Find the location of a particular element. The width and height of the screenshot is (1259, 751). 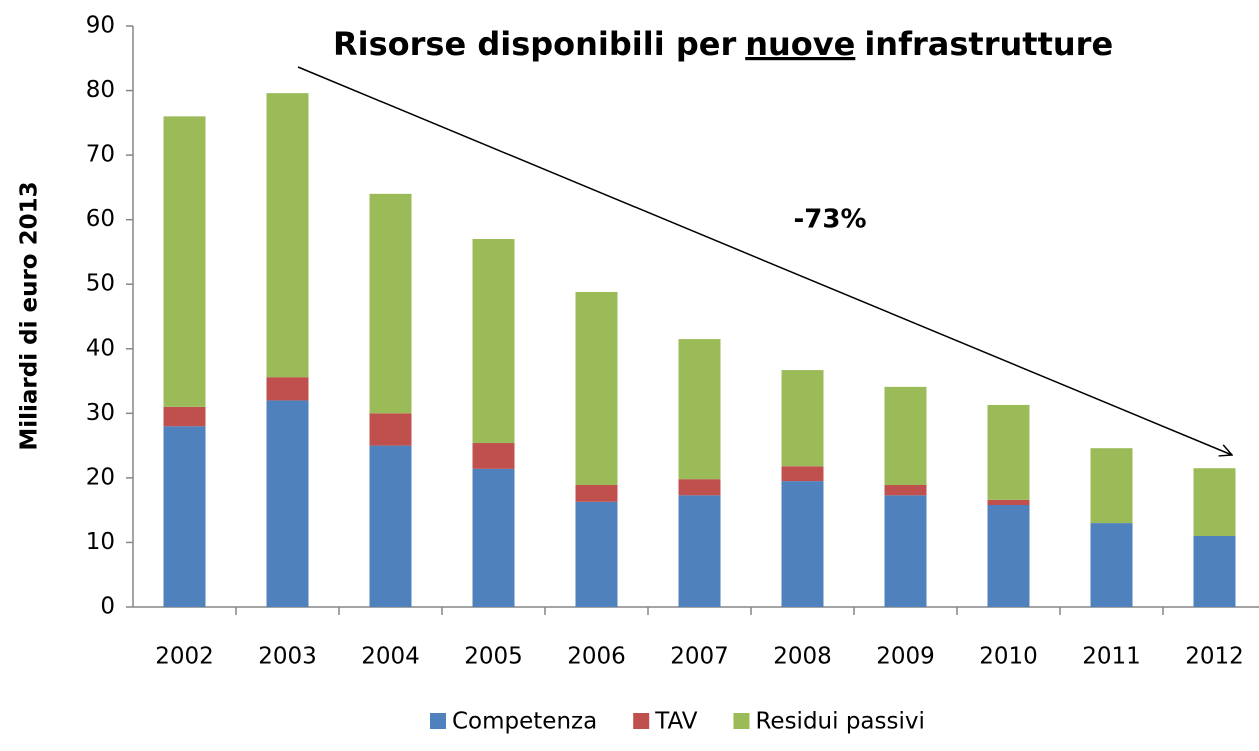

x-tick-label: 2010 is located at coordinates (1008, 657).